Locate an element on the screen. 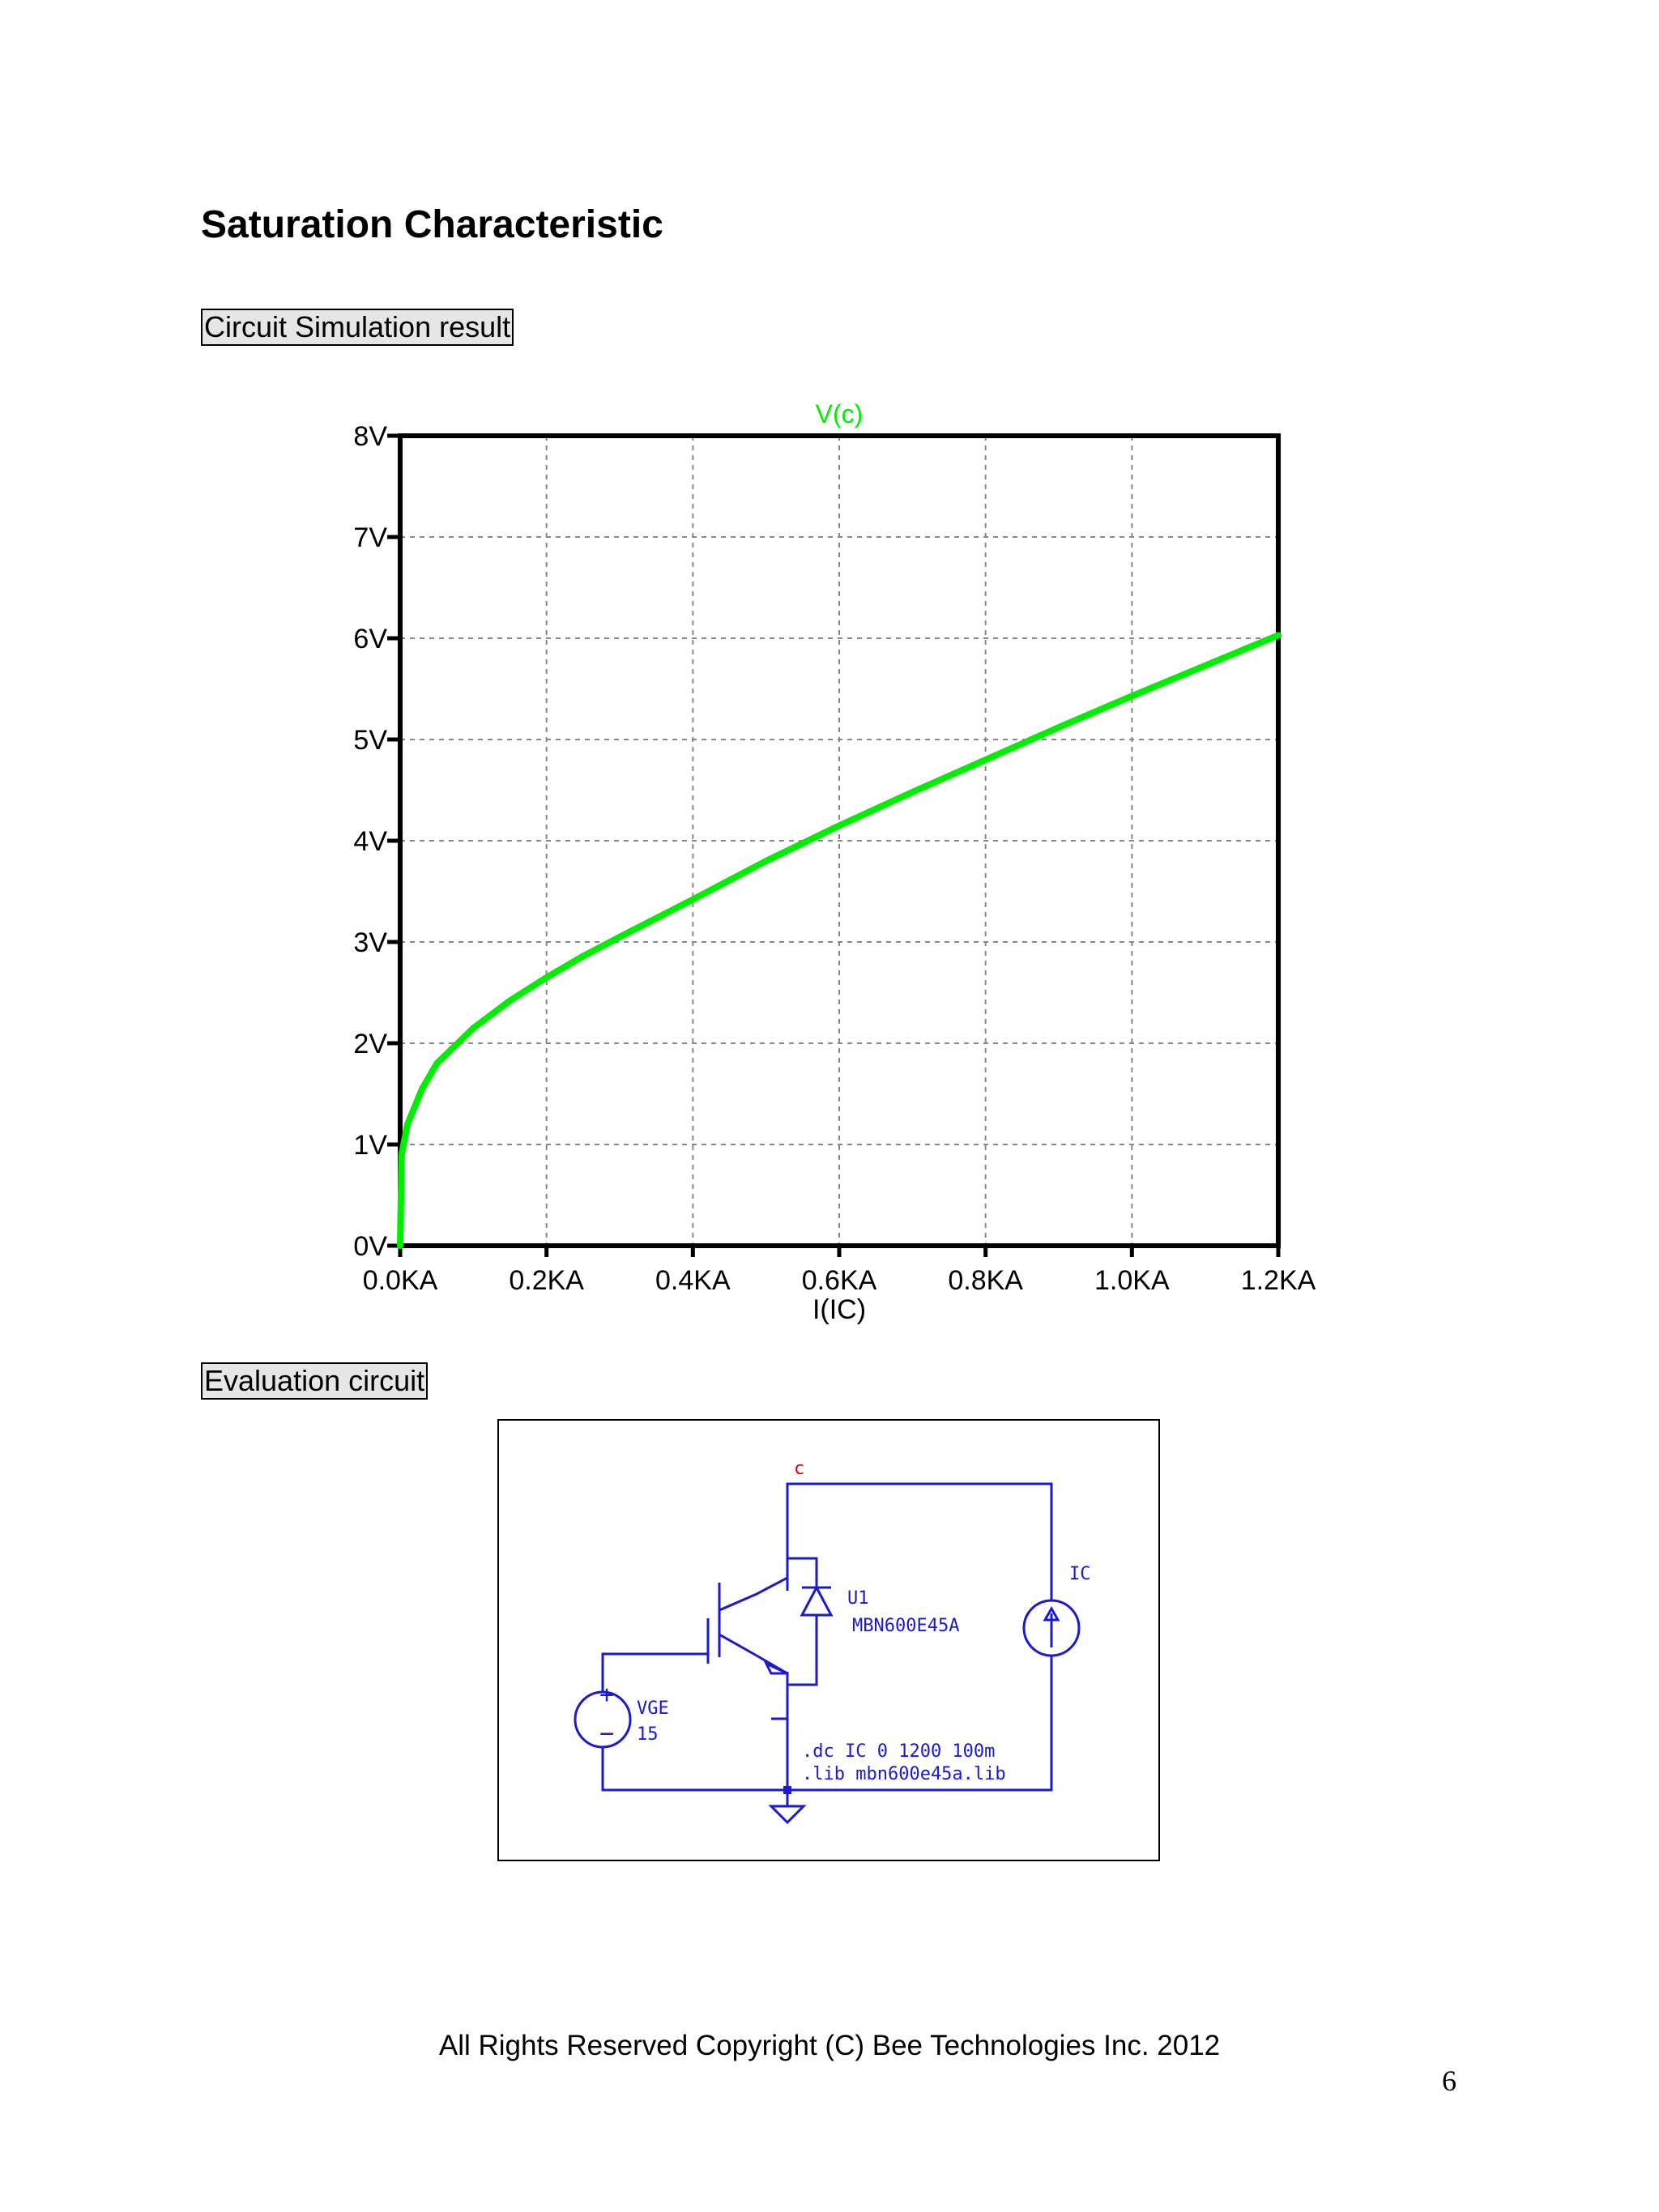 This screenshot has width=1659, height=2212. series-line-vc is located at coordinates (839, 940).